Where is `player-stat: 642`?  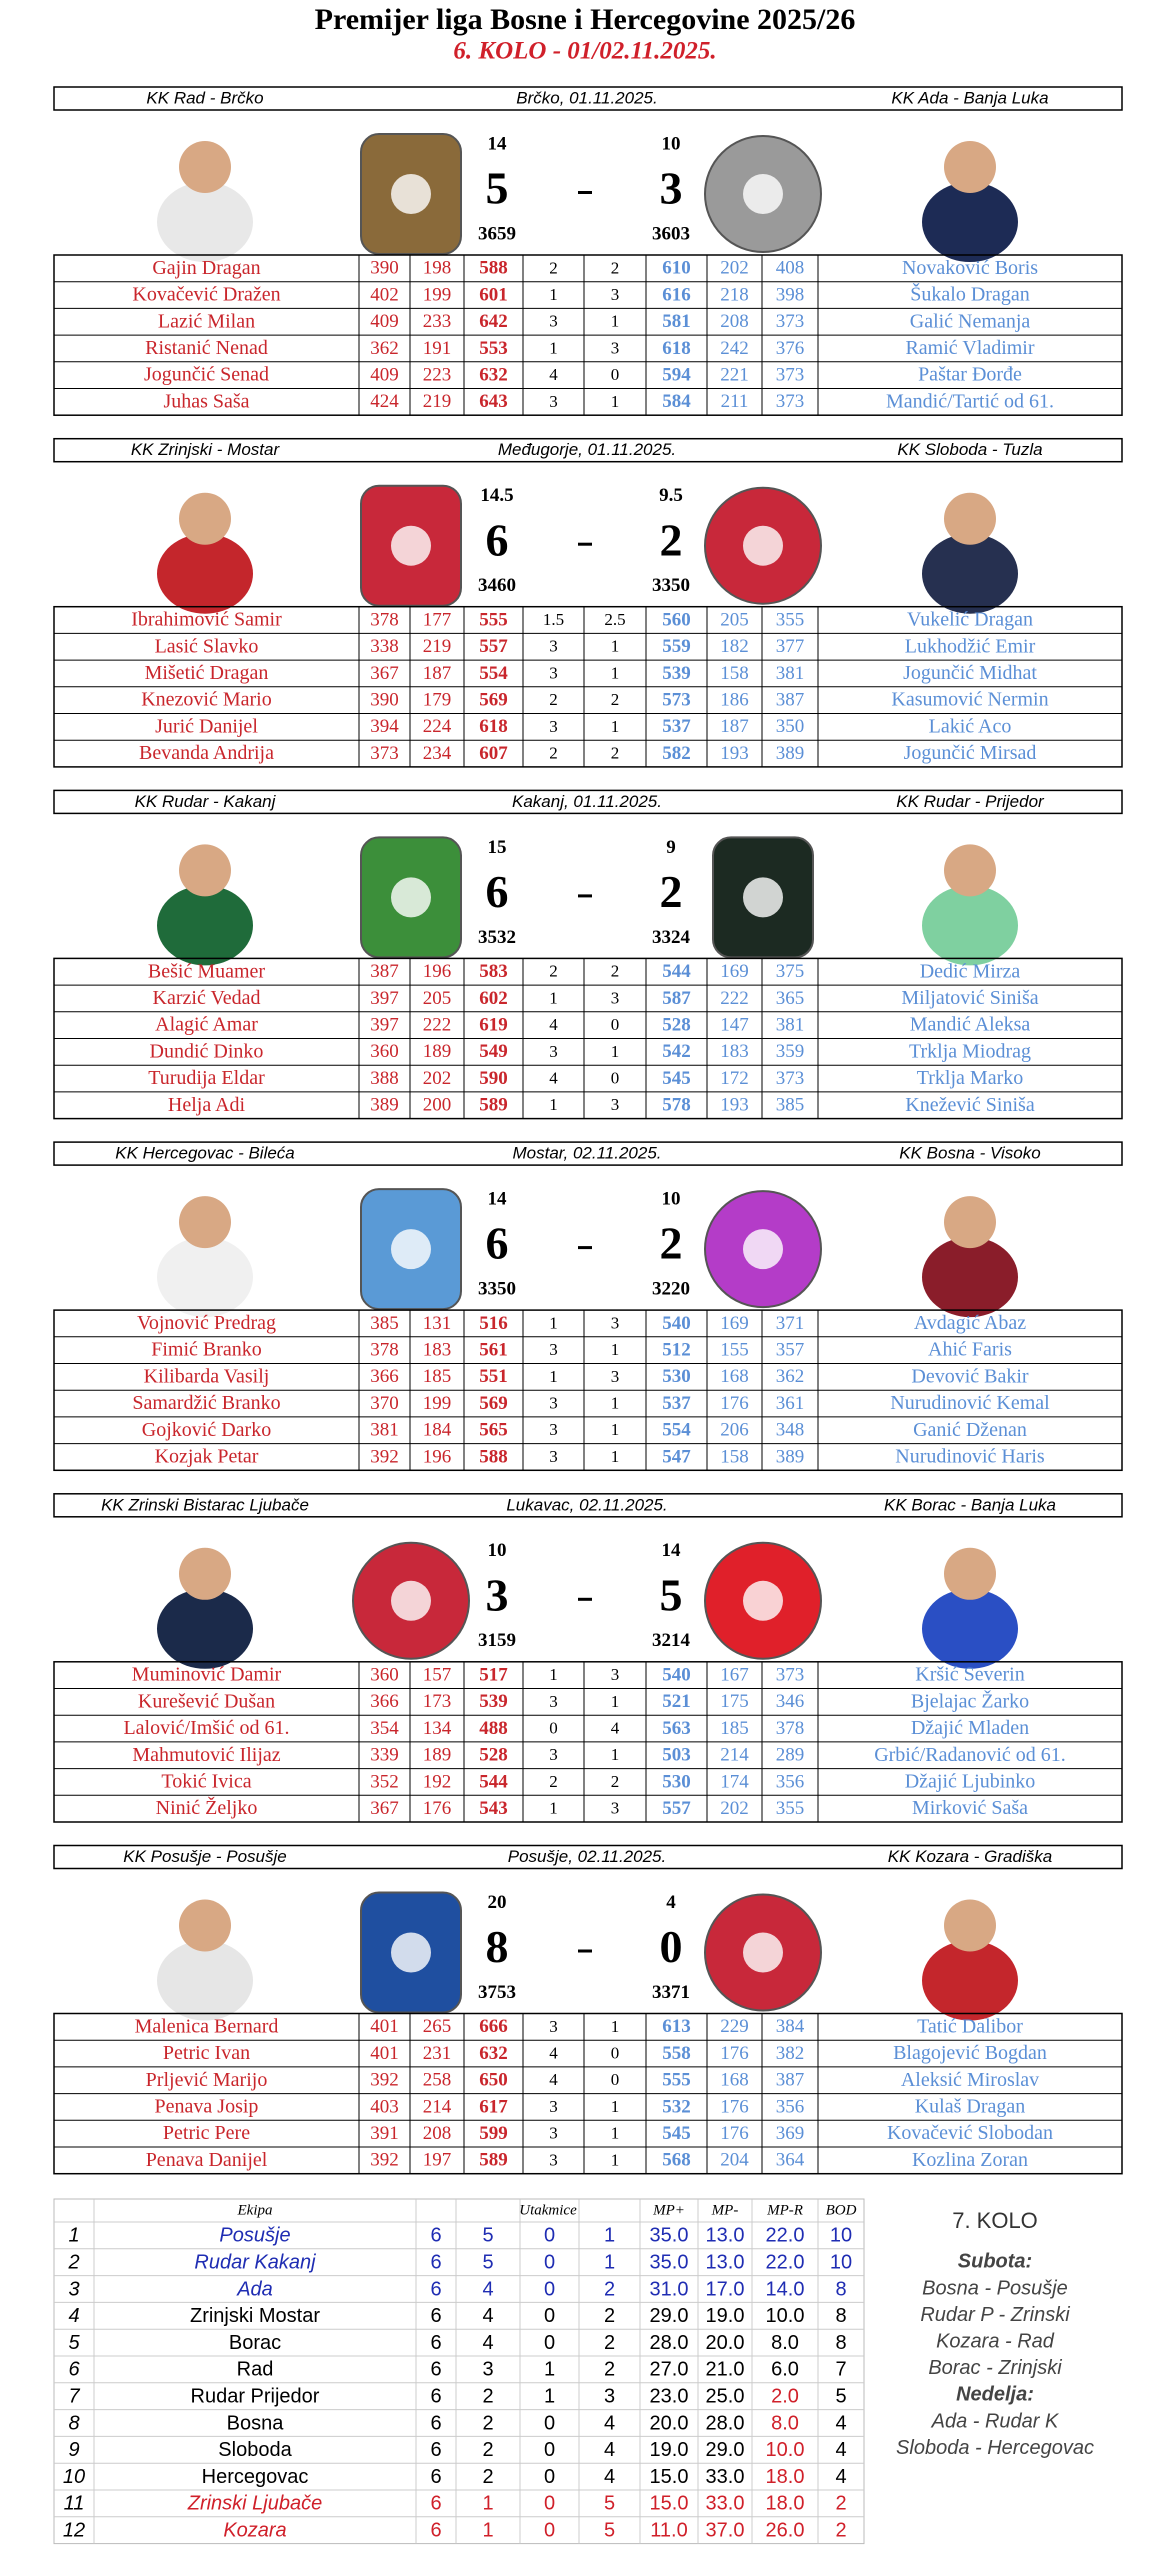 player-stat: 642 is located at coordinates (493, 321).